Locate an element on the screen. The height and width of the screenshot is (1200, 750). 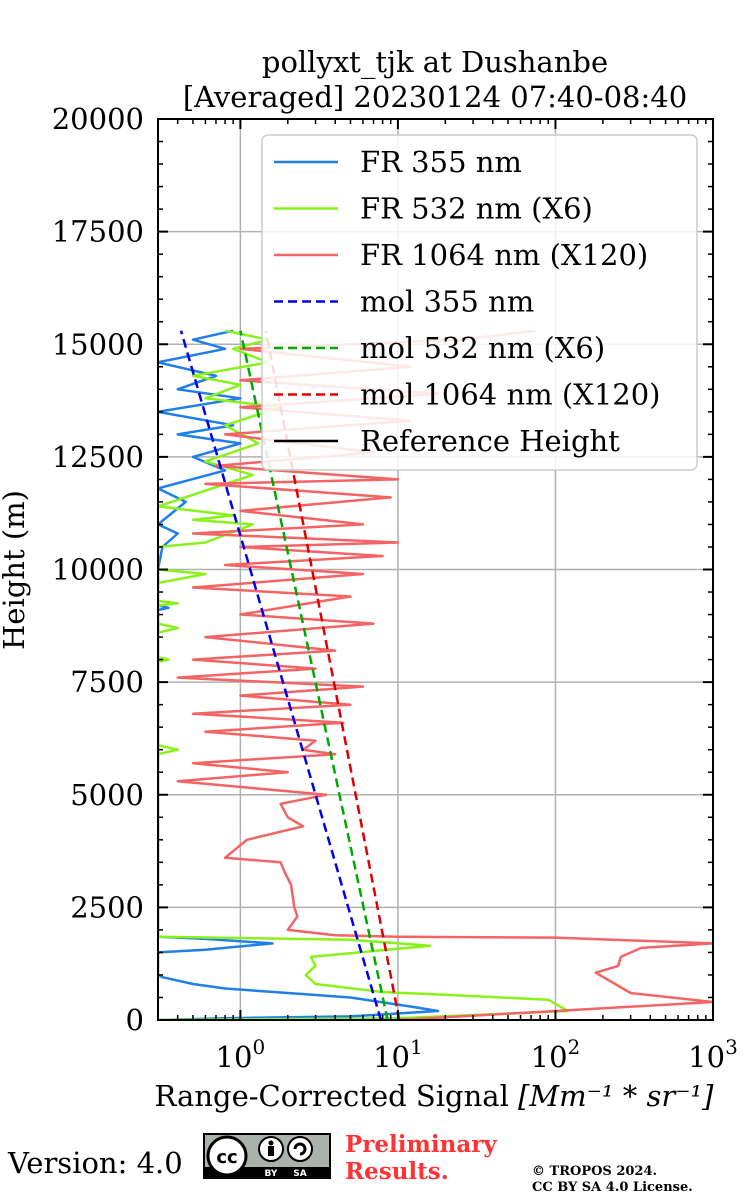
person-icon is located at coordinates (271, 1143).